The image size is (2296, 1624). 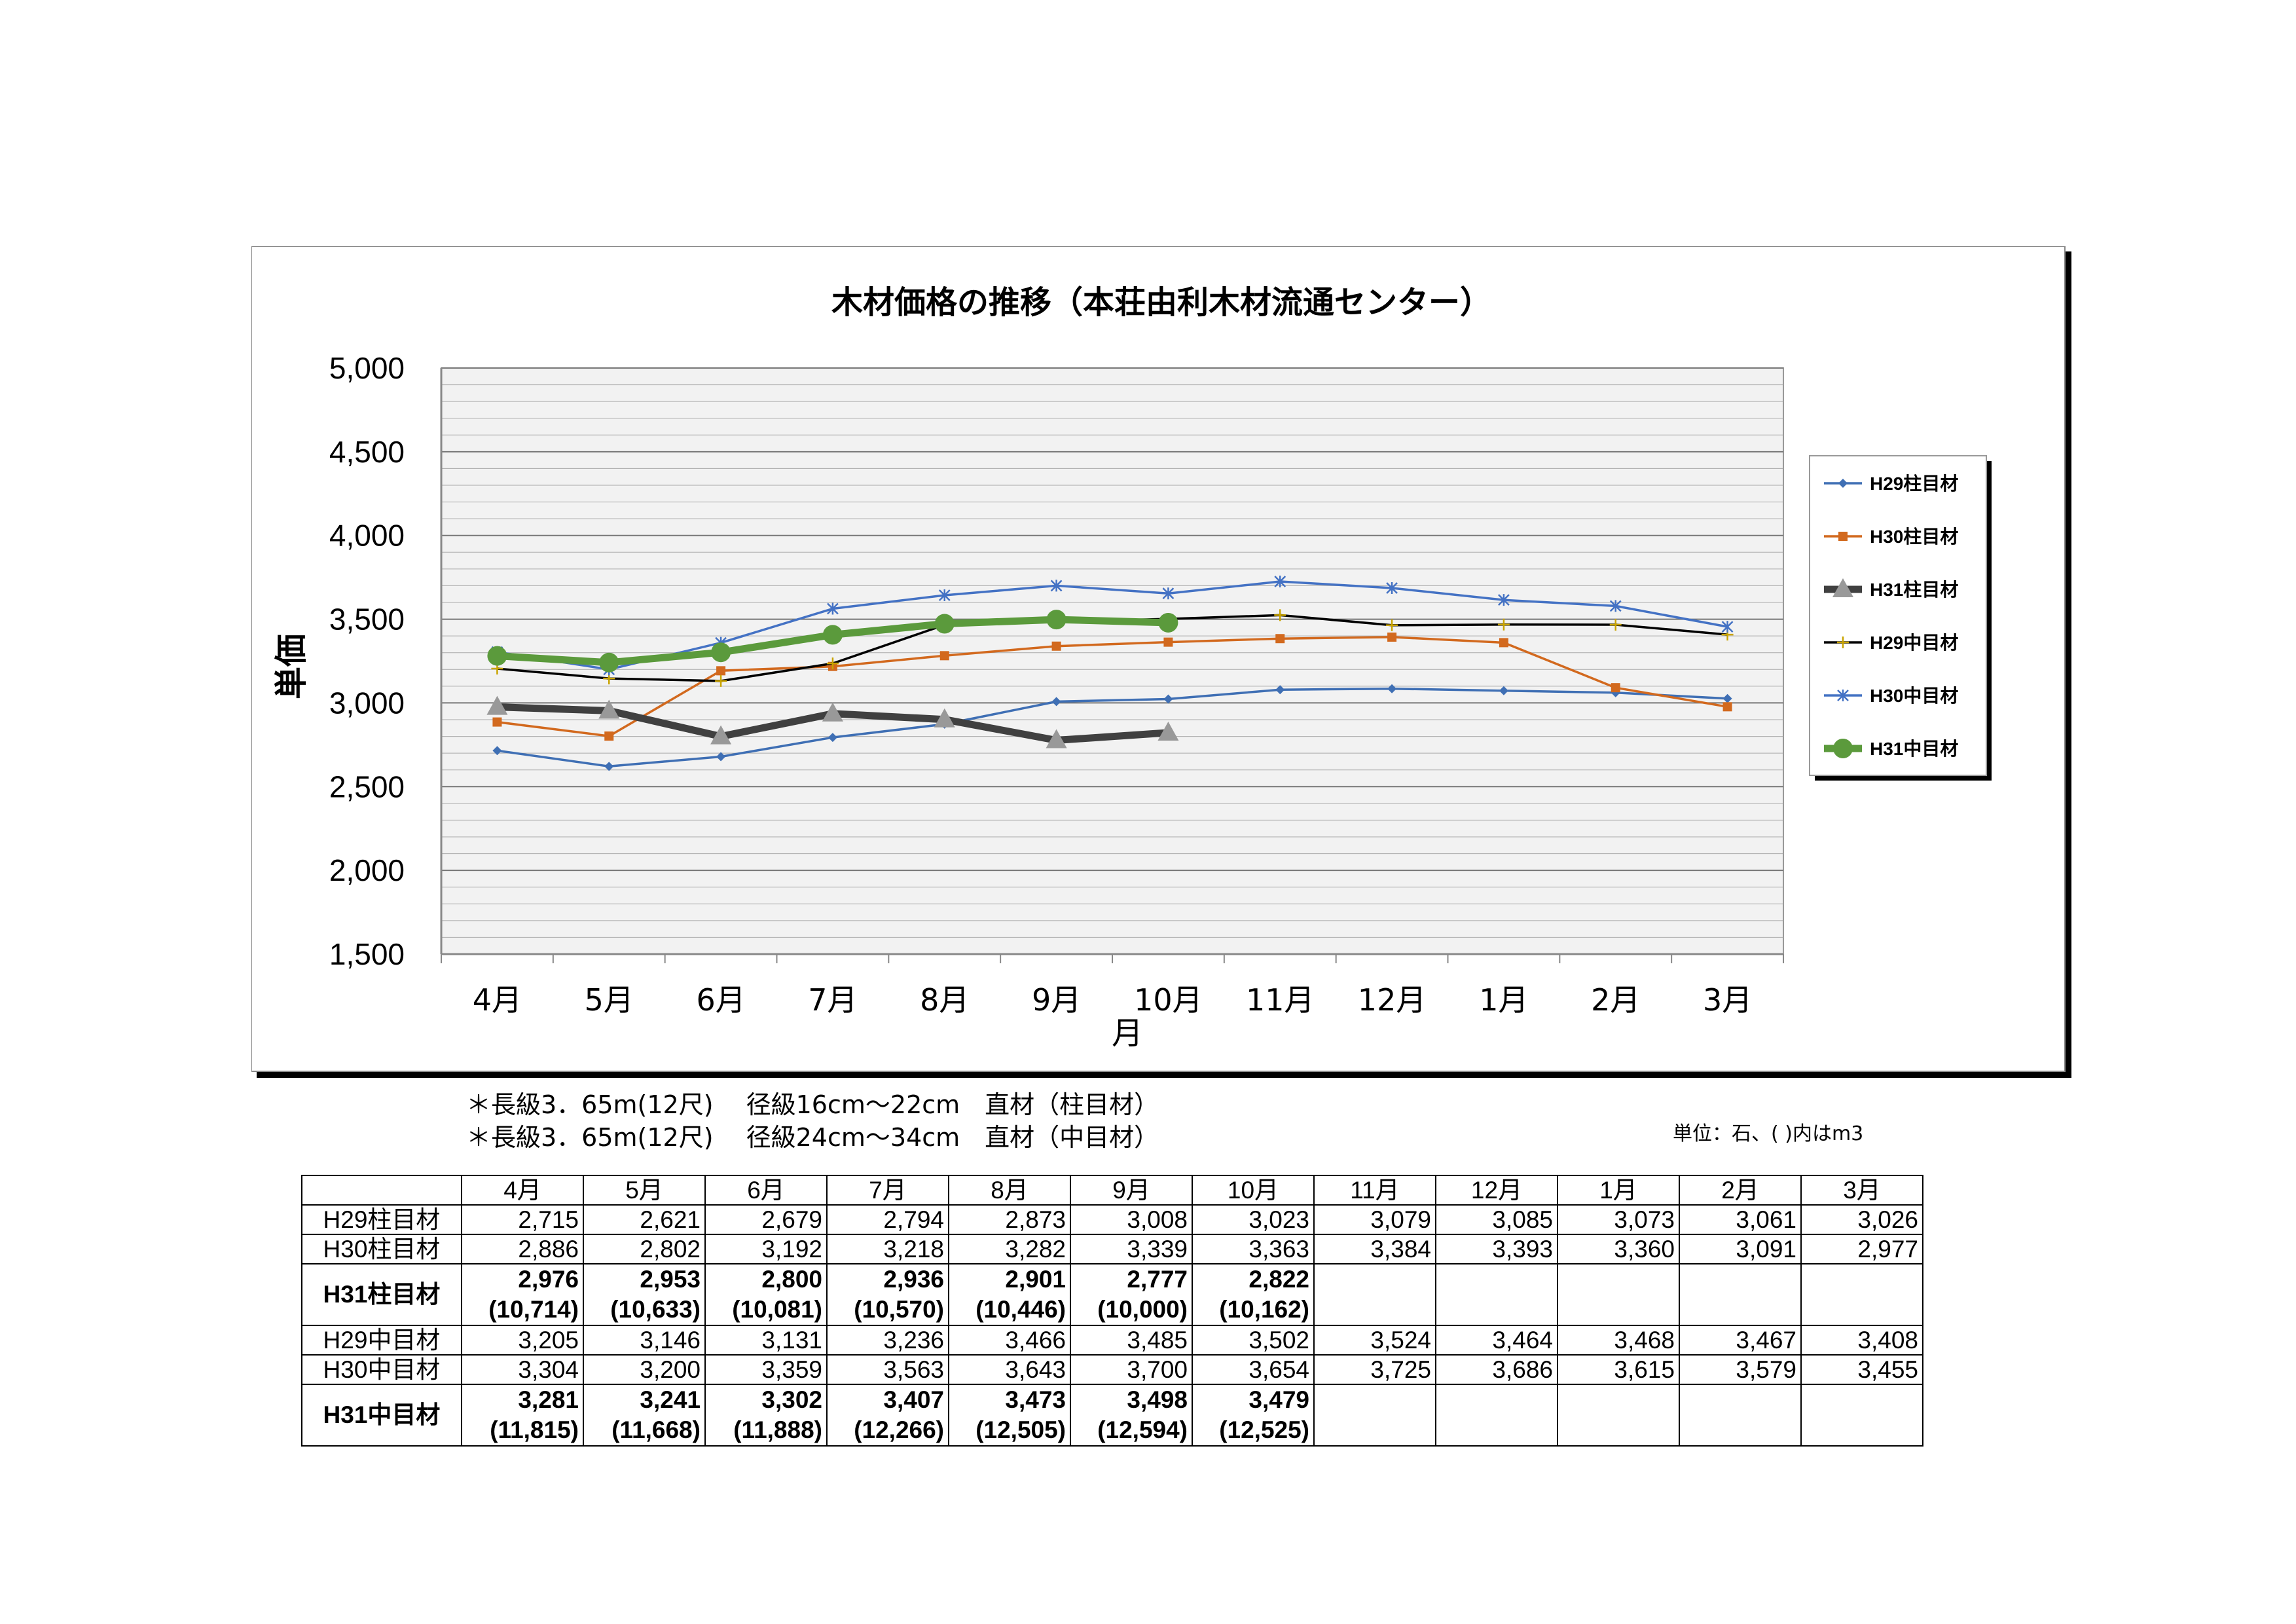 What do you see at coordinates (1157, 1399) in the screenshot?
I see `table-cell-value: 3,498` at bounding box center [1157, 1399].